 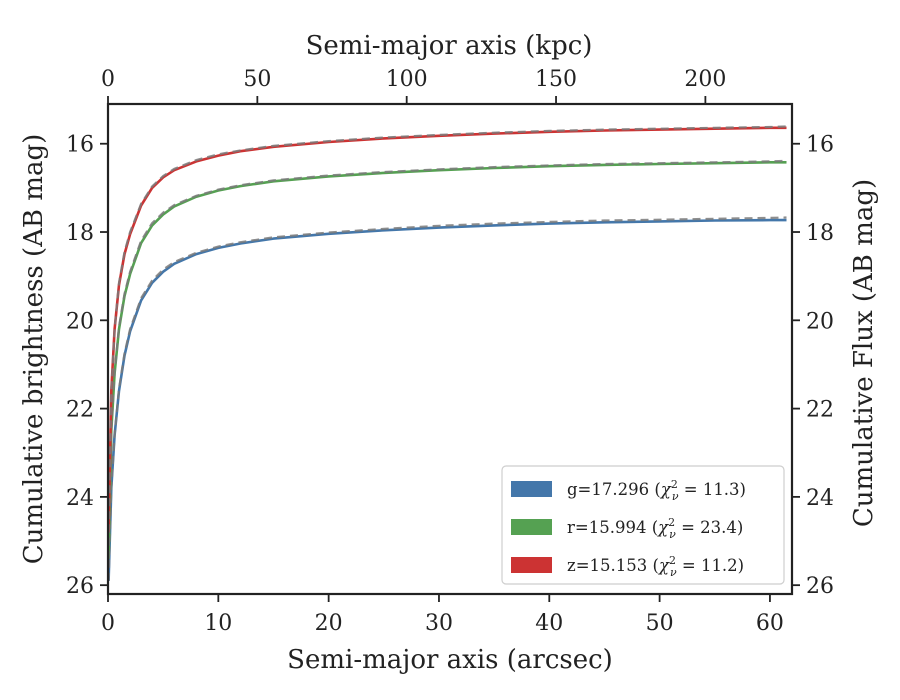 I want to click on legend-swatch-z, so click(x=531, y=565).